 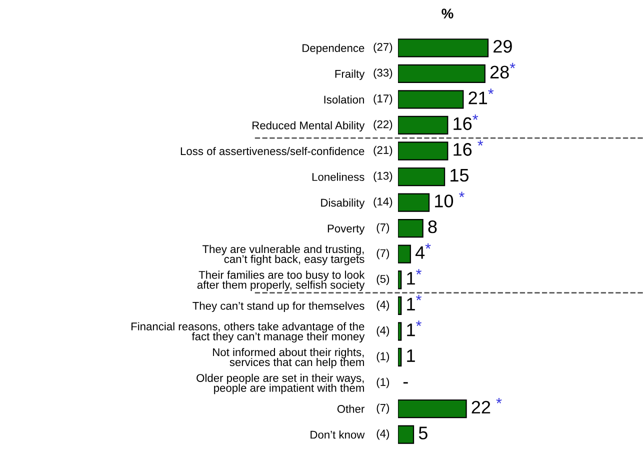 I want to click on y-tick-label: Not informed about their rights, services that can help them, so click(x=288, y=358).